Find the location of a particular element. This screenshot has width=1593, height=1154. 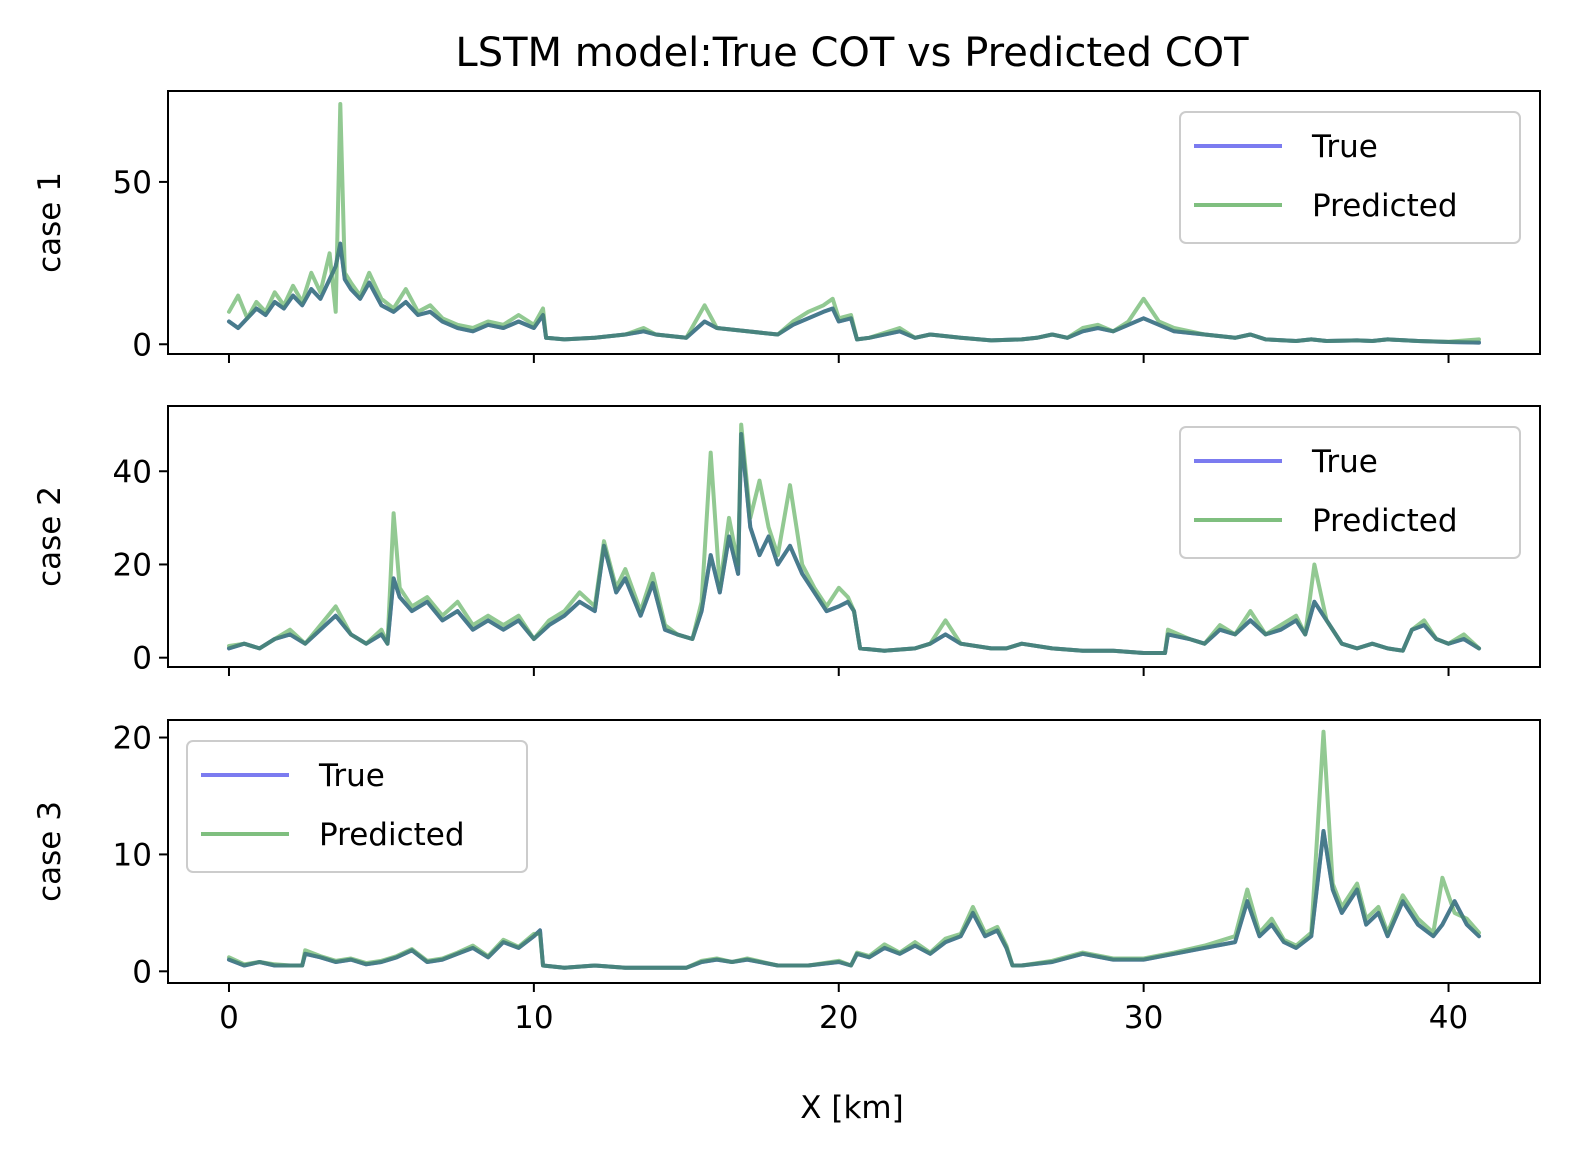

x-tick-label: 40 is located at coordinates (1448, 1018).